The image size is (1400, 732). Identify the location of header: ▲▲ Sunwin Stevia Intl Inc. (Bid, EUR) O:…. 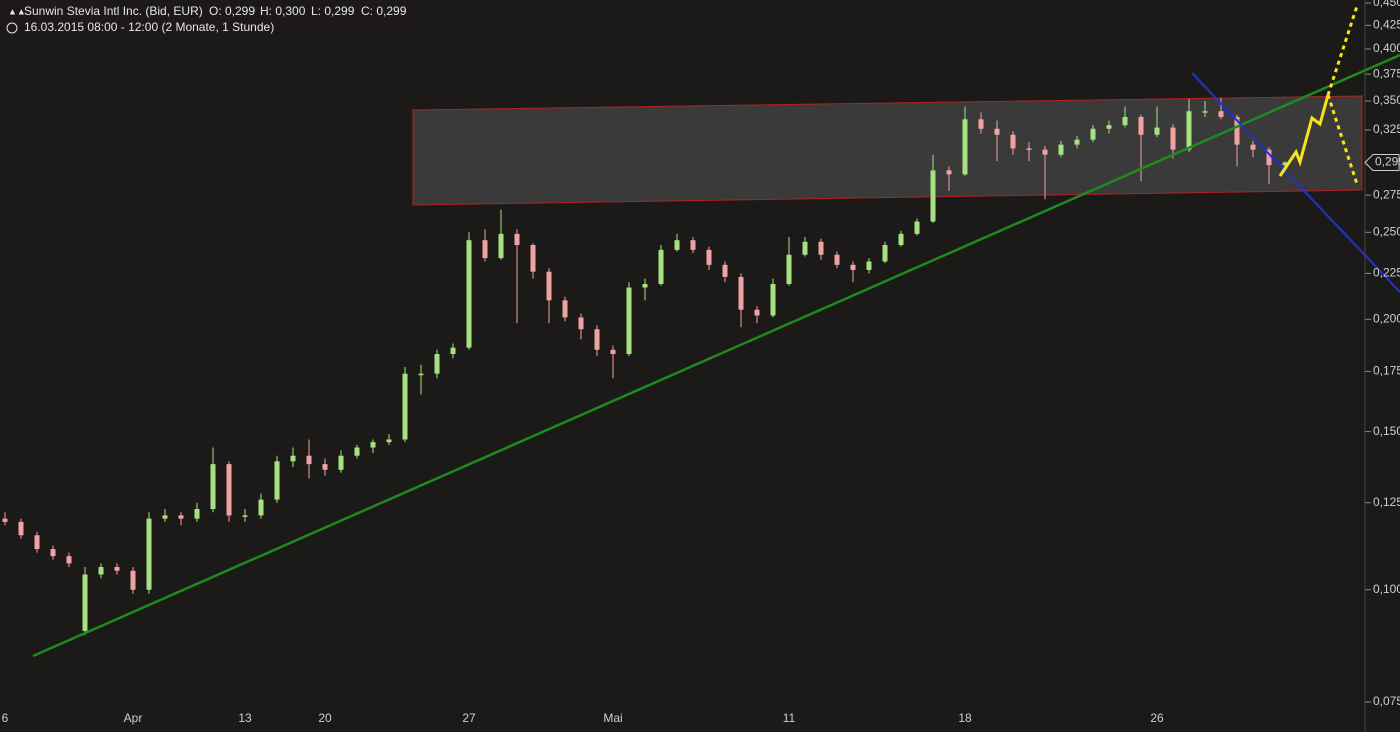
(208, 20).